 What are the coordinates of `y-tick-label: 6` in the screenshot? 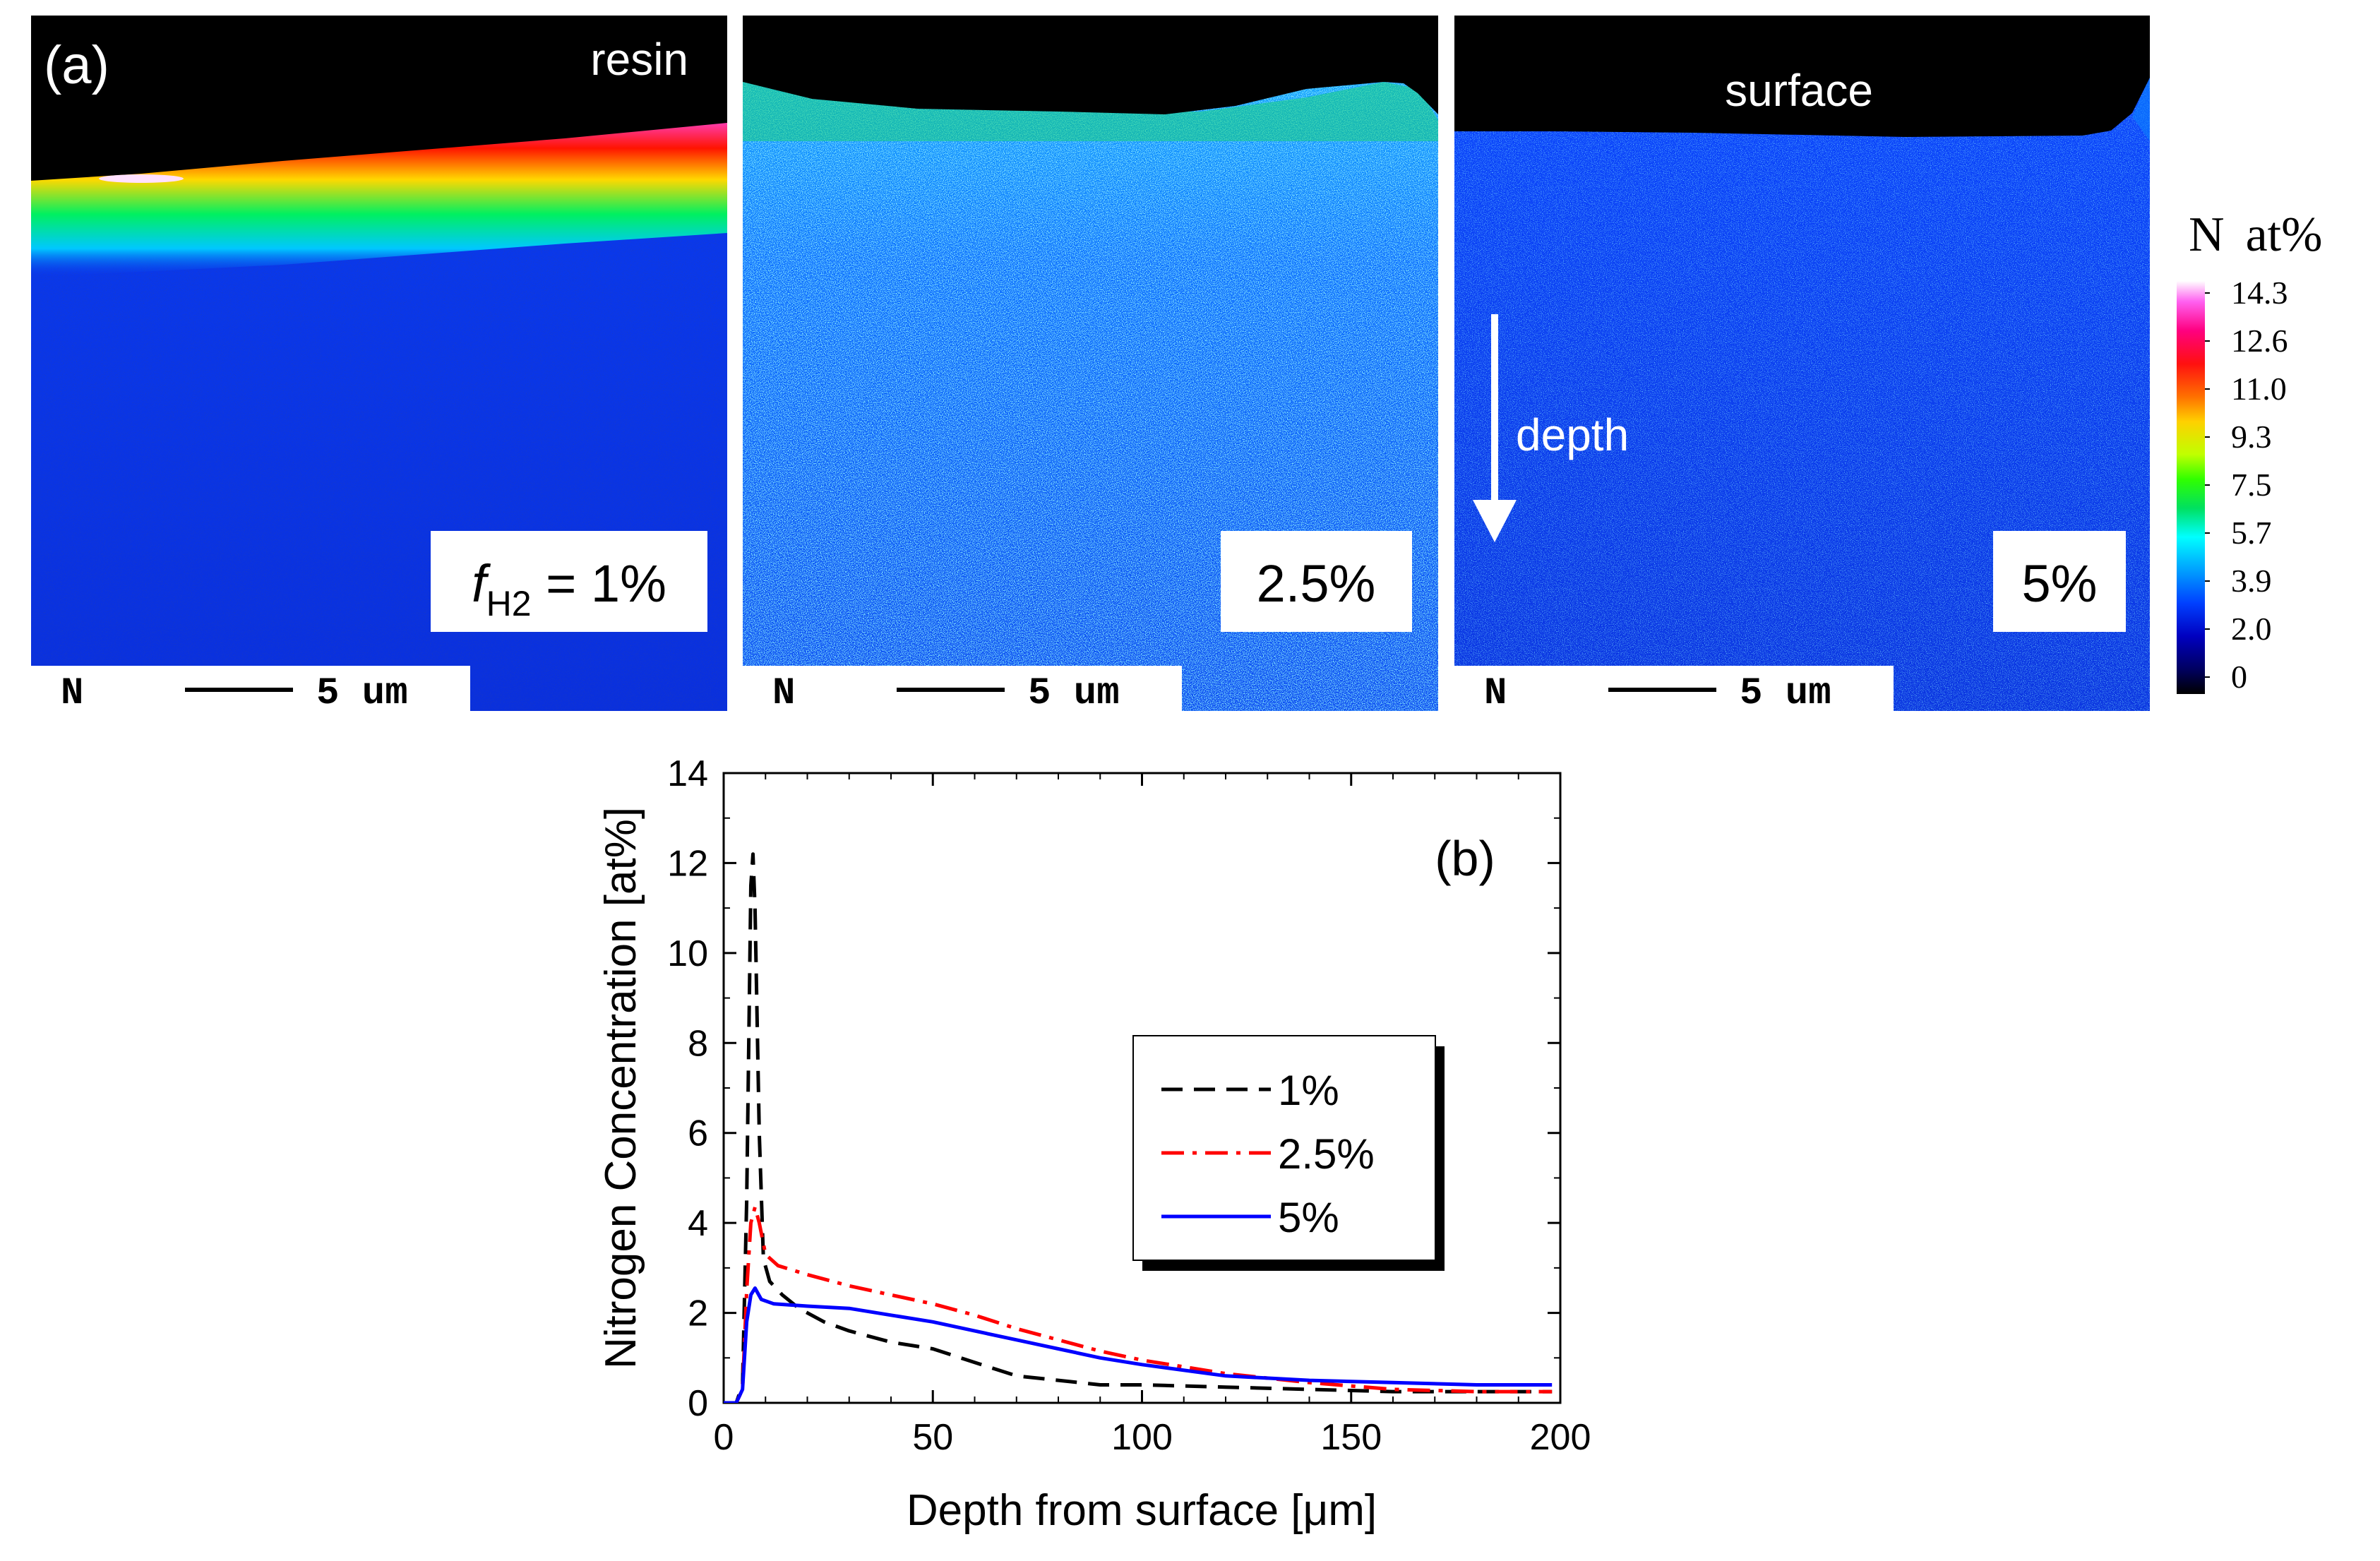 It's located at (698, 1133).